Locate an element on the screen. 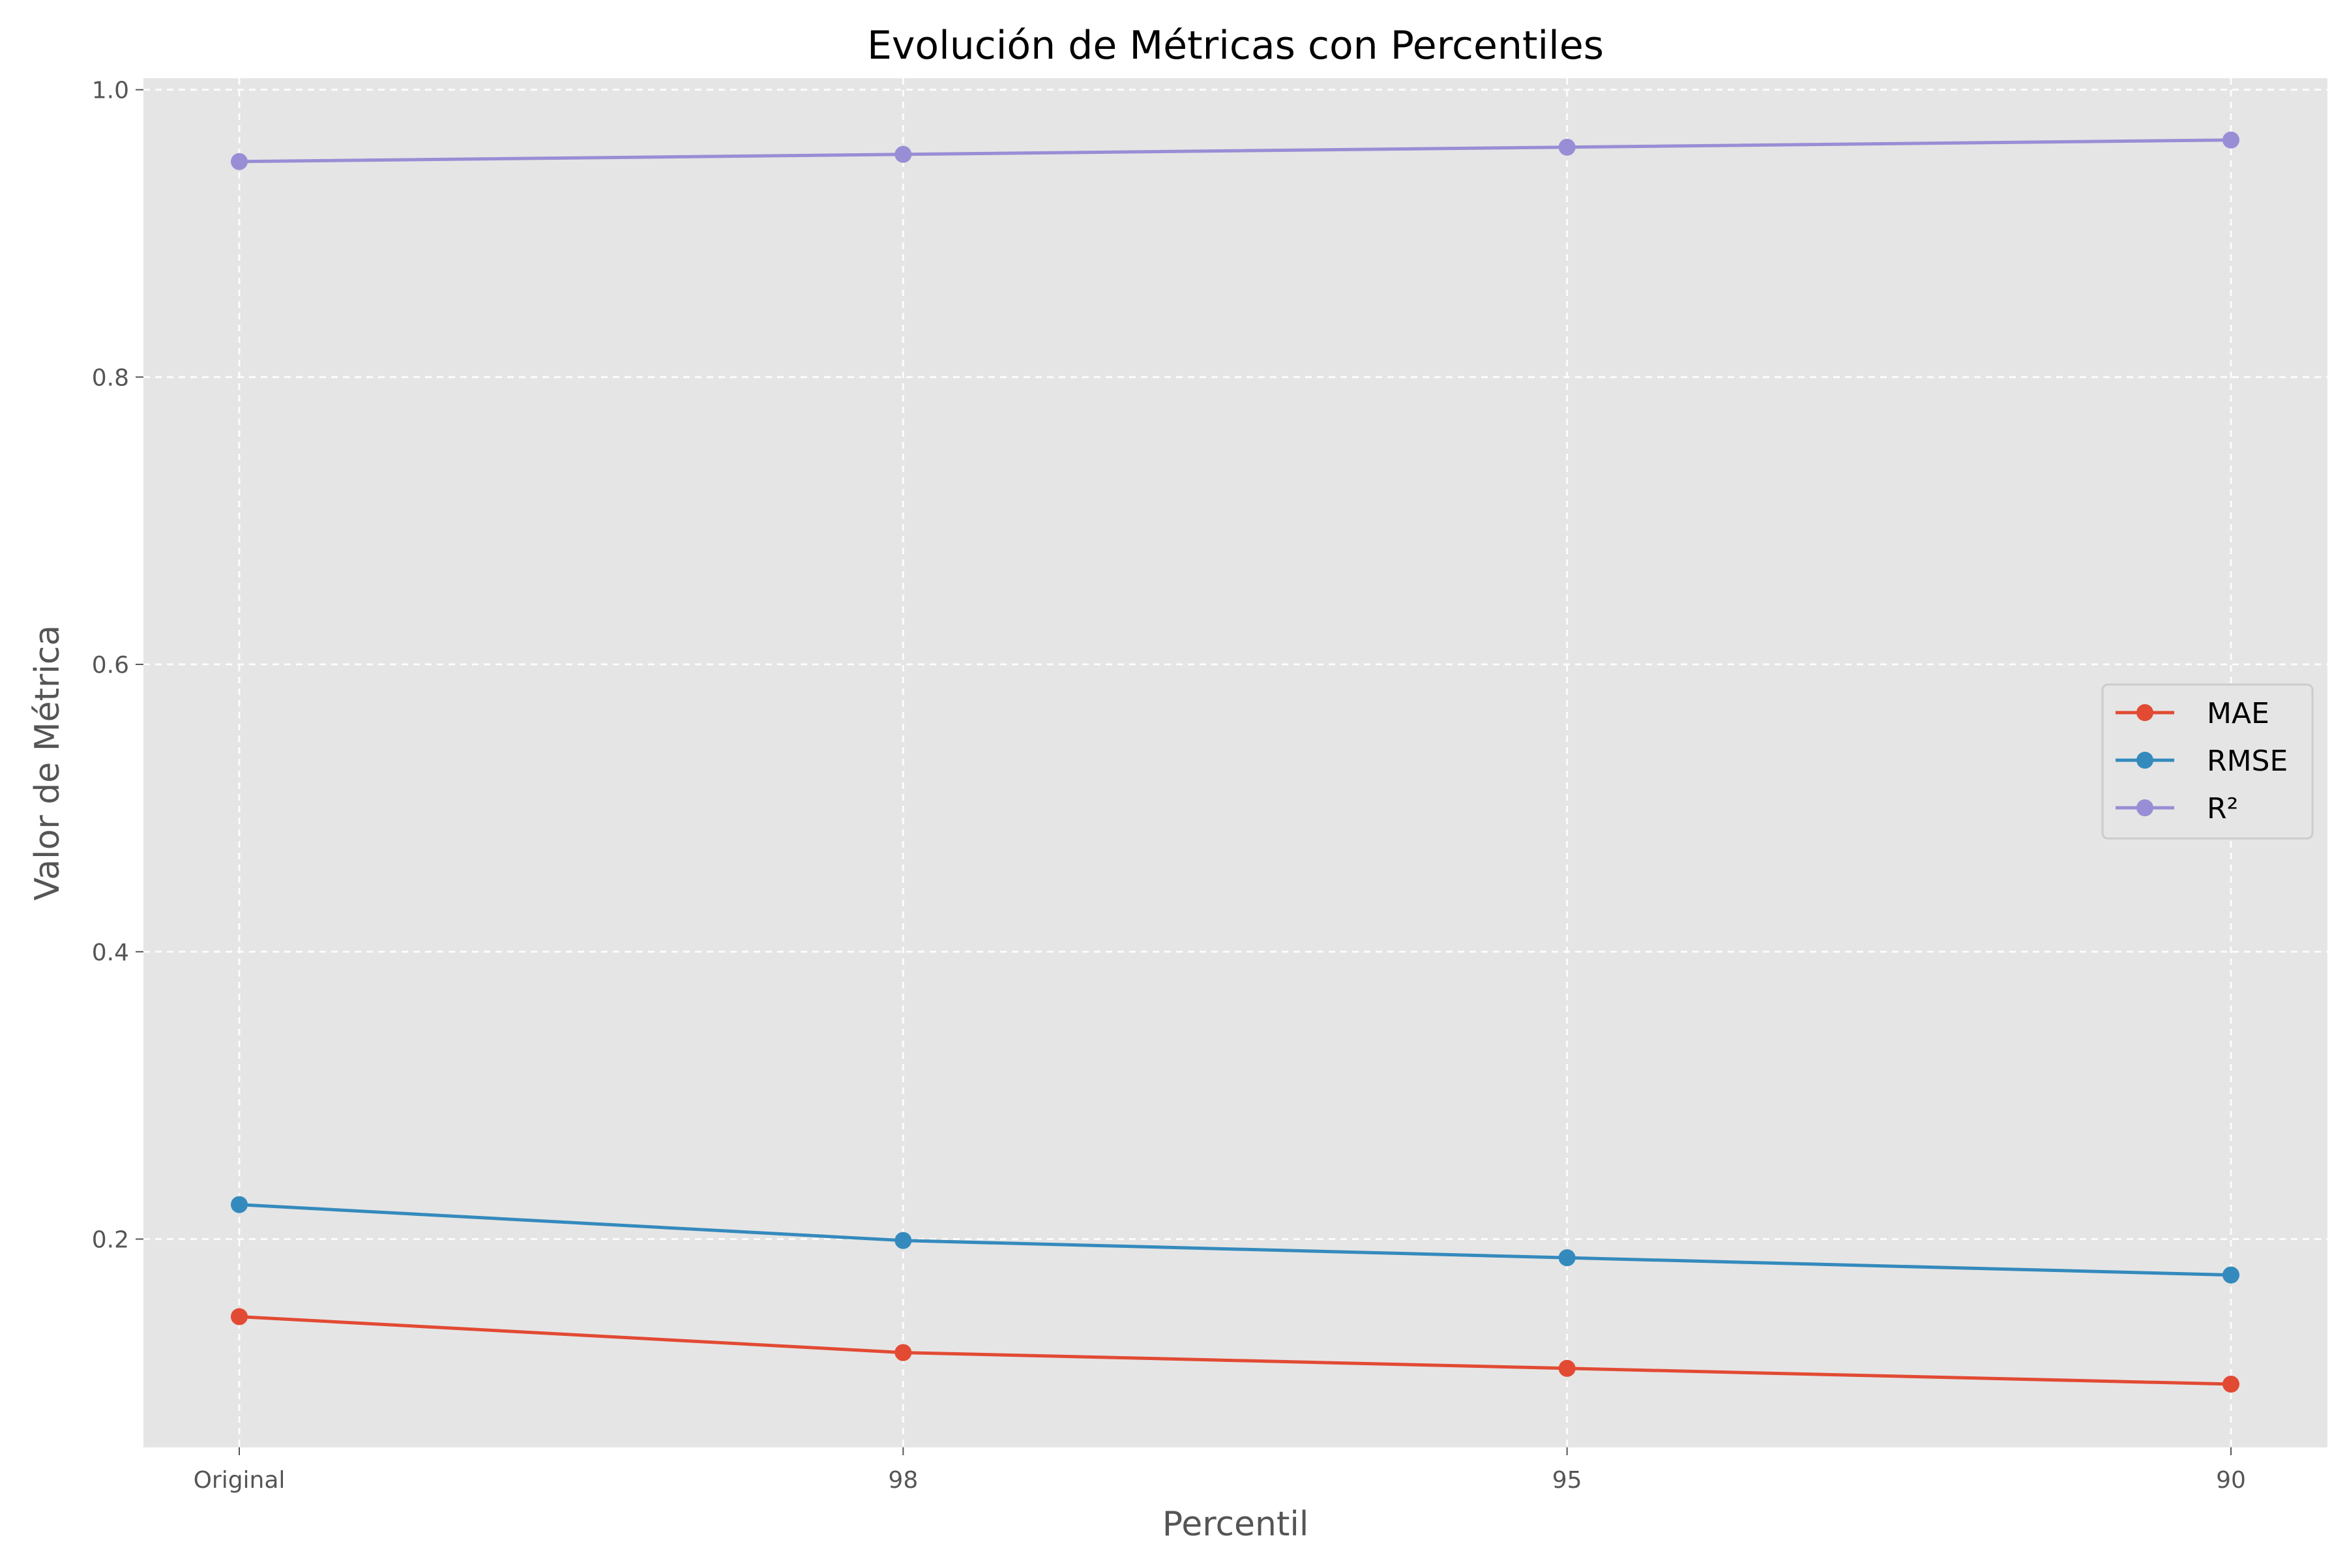 The height and width of the screenshot is (1568, 2347). x-tick-label: 95 is located at coordinates (1567, 1481).